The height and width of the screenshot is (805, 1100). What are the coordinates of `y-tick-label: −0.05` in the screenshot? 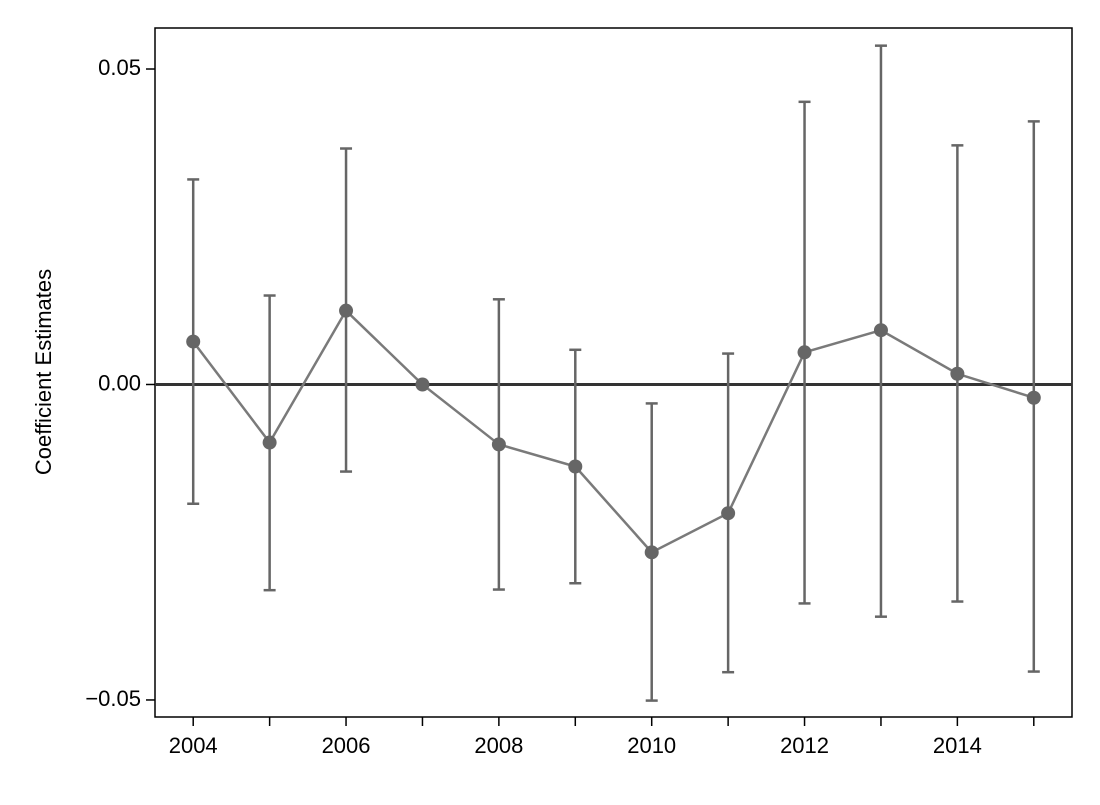 It's located at (113, 698).